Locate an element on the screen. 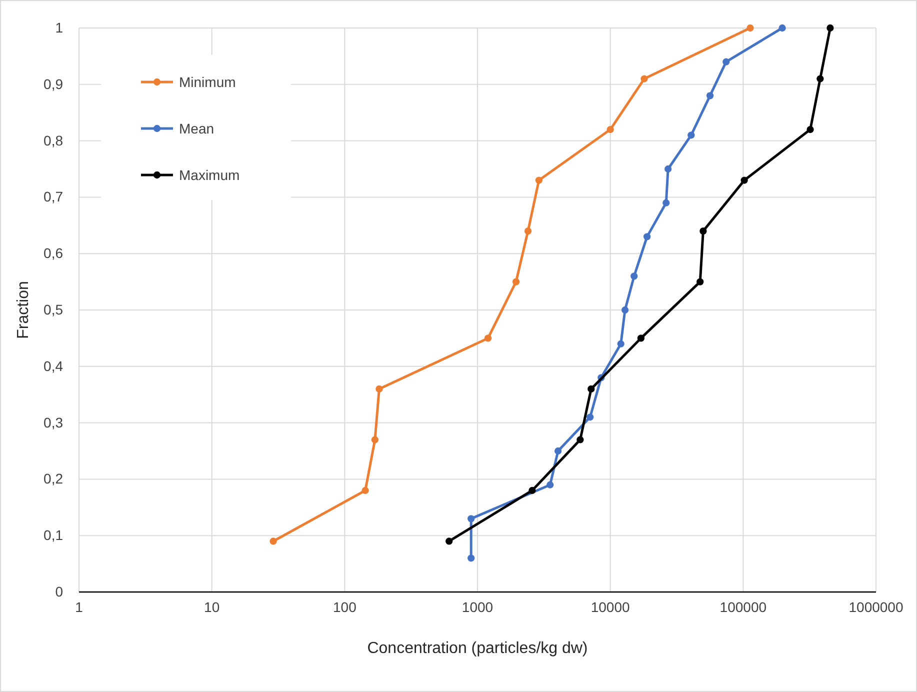 The width and height of the screenshot is (917, 692). y-tick-label: 1 is located at coordinates (59, 27).